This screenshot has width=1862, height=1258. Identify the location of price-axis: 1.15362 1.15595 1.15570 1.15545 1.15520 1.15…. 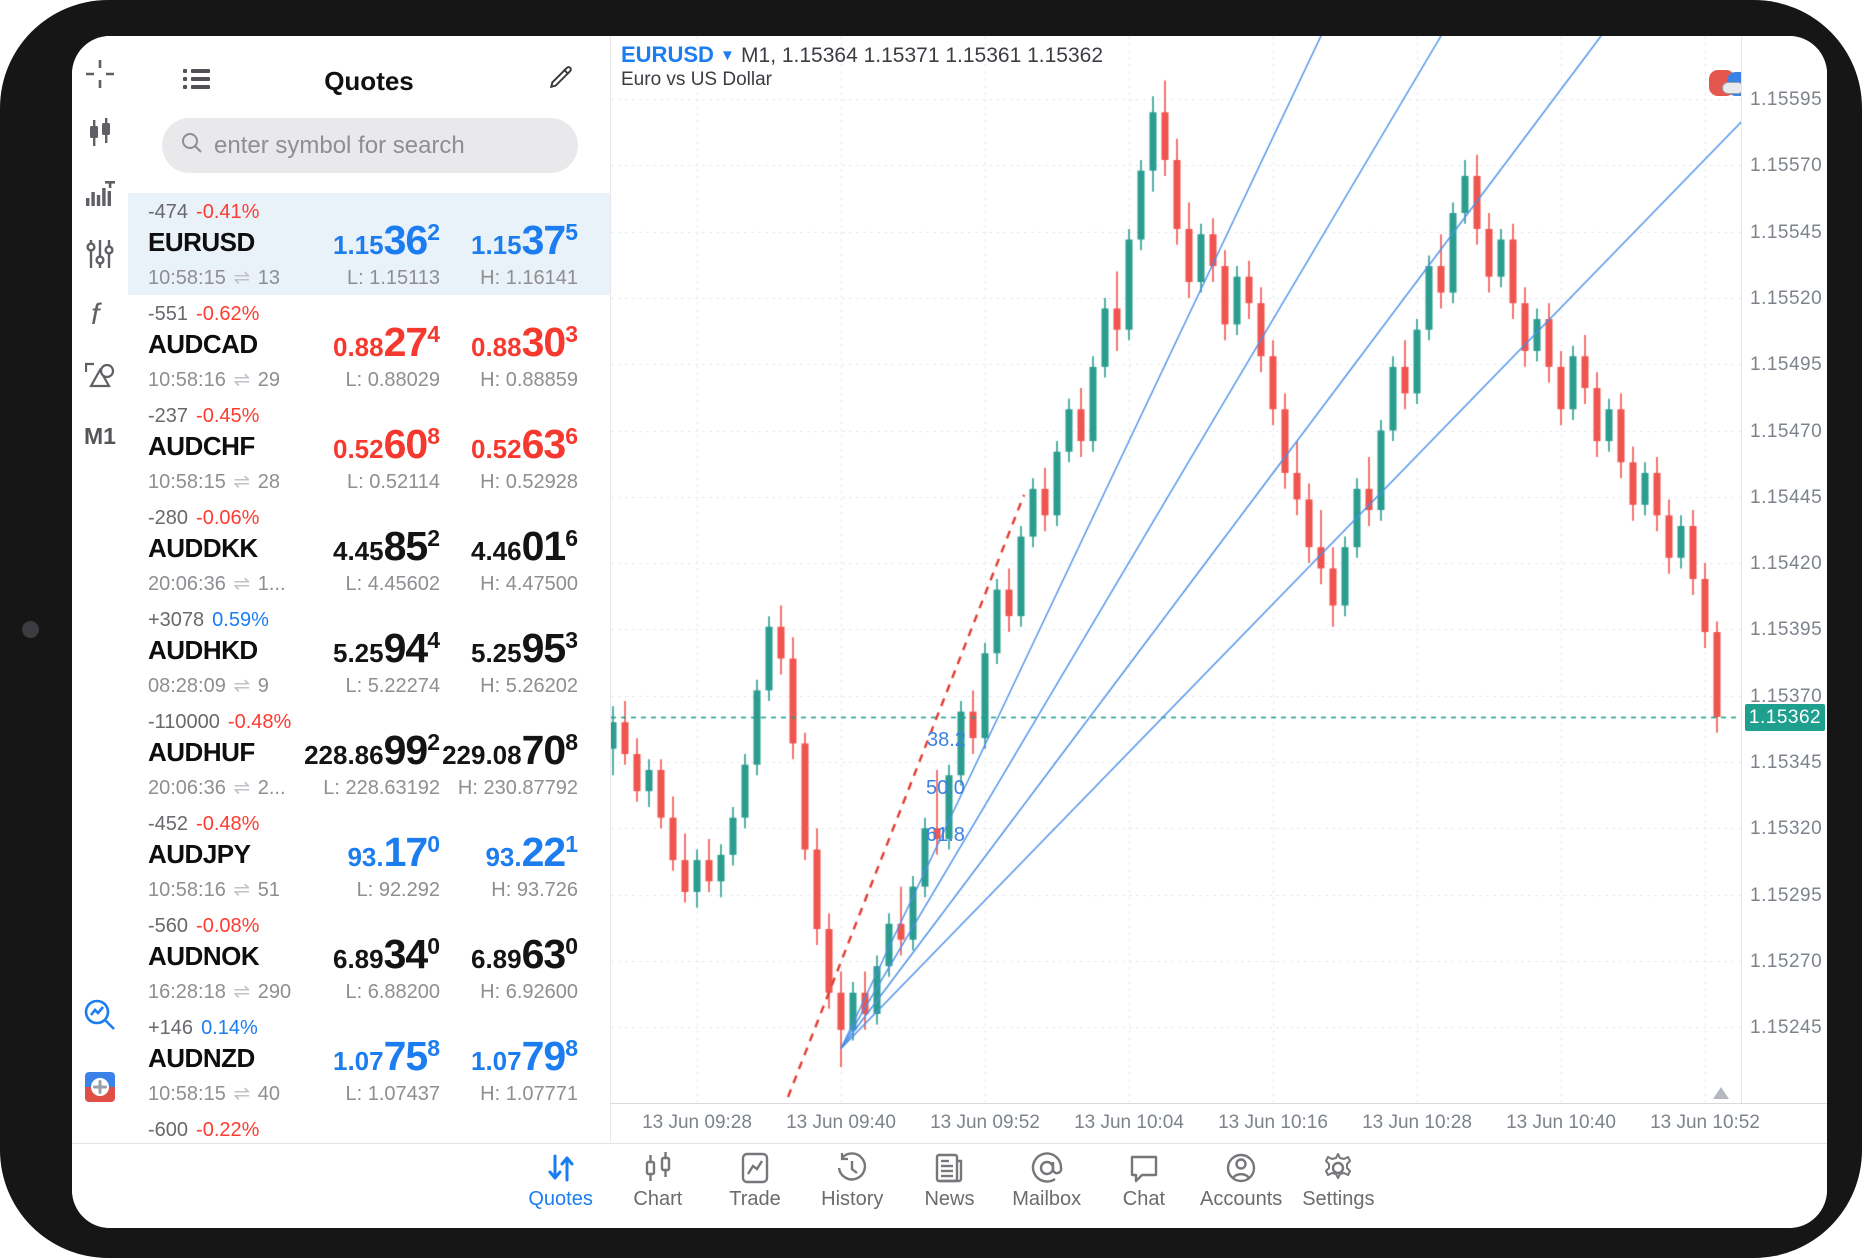
(1784, 569).